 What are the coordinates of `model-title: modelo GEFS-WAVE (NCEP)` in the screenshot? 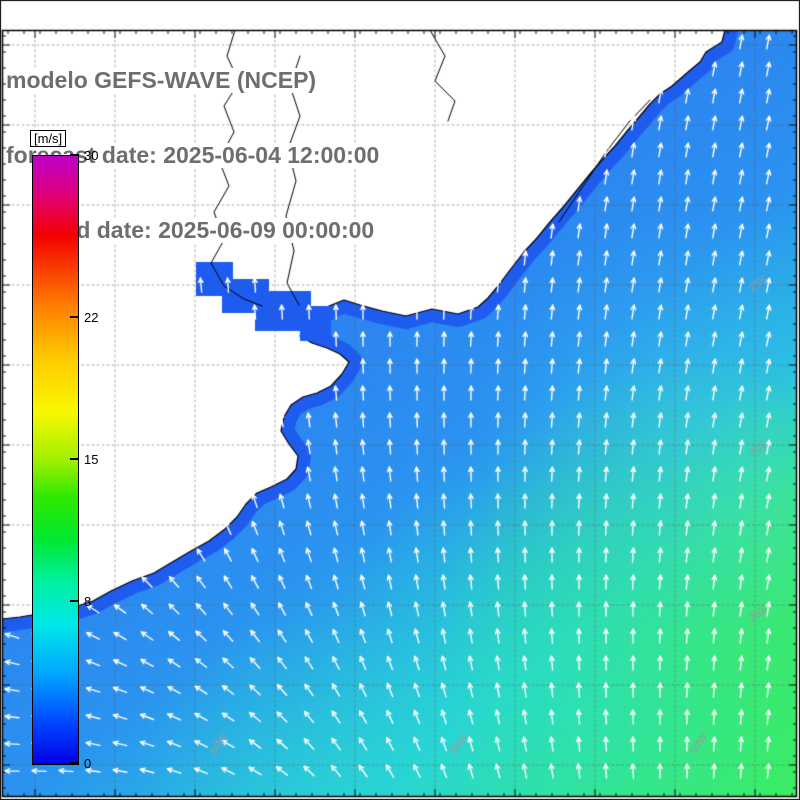 It's located at (163, 80).